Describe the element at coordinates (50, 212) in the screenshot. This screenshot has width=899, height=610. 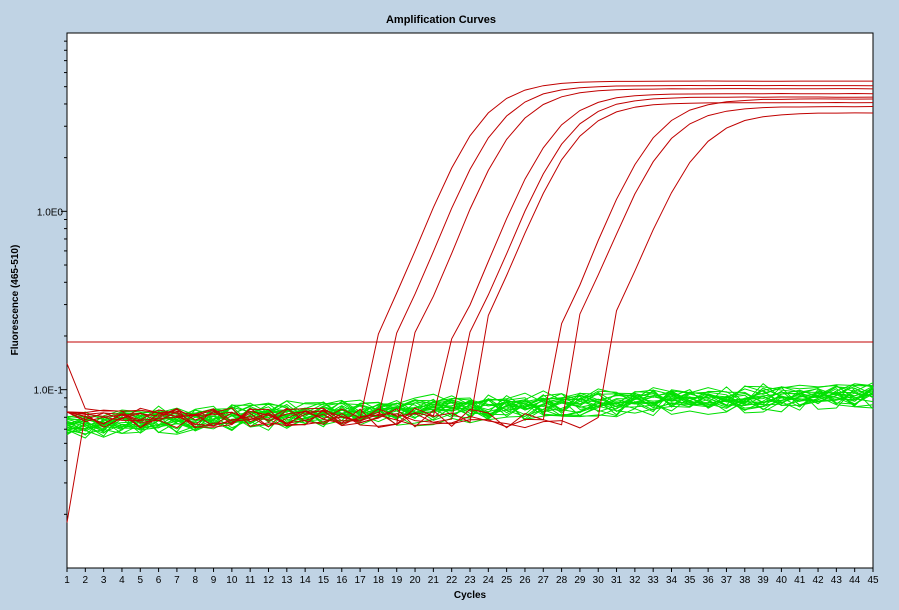
I see `y-tick-label: 1.0E0` at that location.